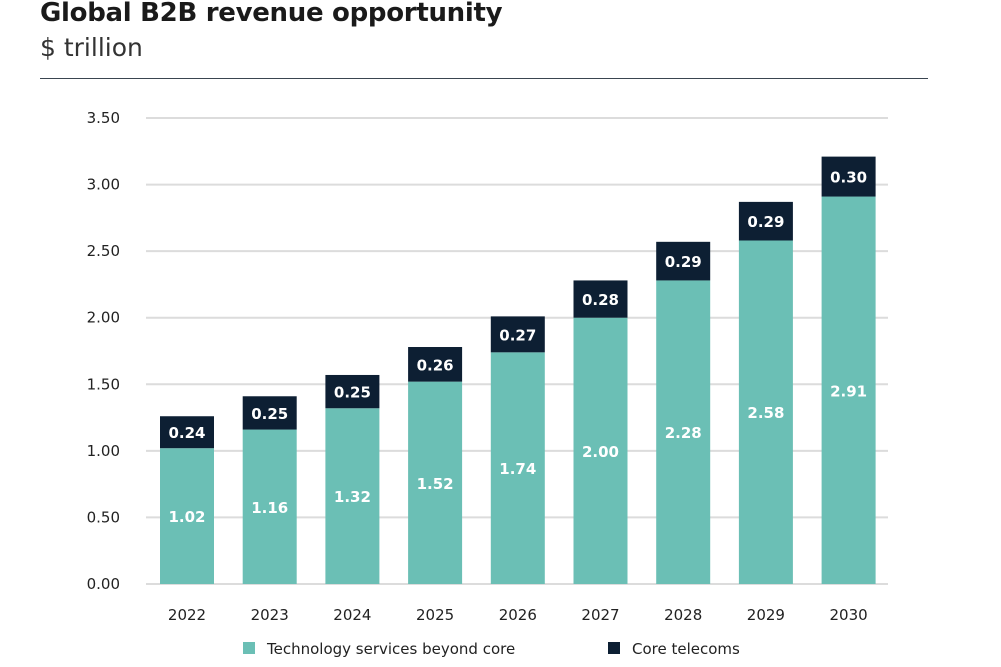  What do you see at coordinates (103, 251) in the screenshot?
I see `y-tick-label: 2.50` at bounding box center [103, 251].